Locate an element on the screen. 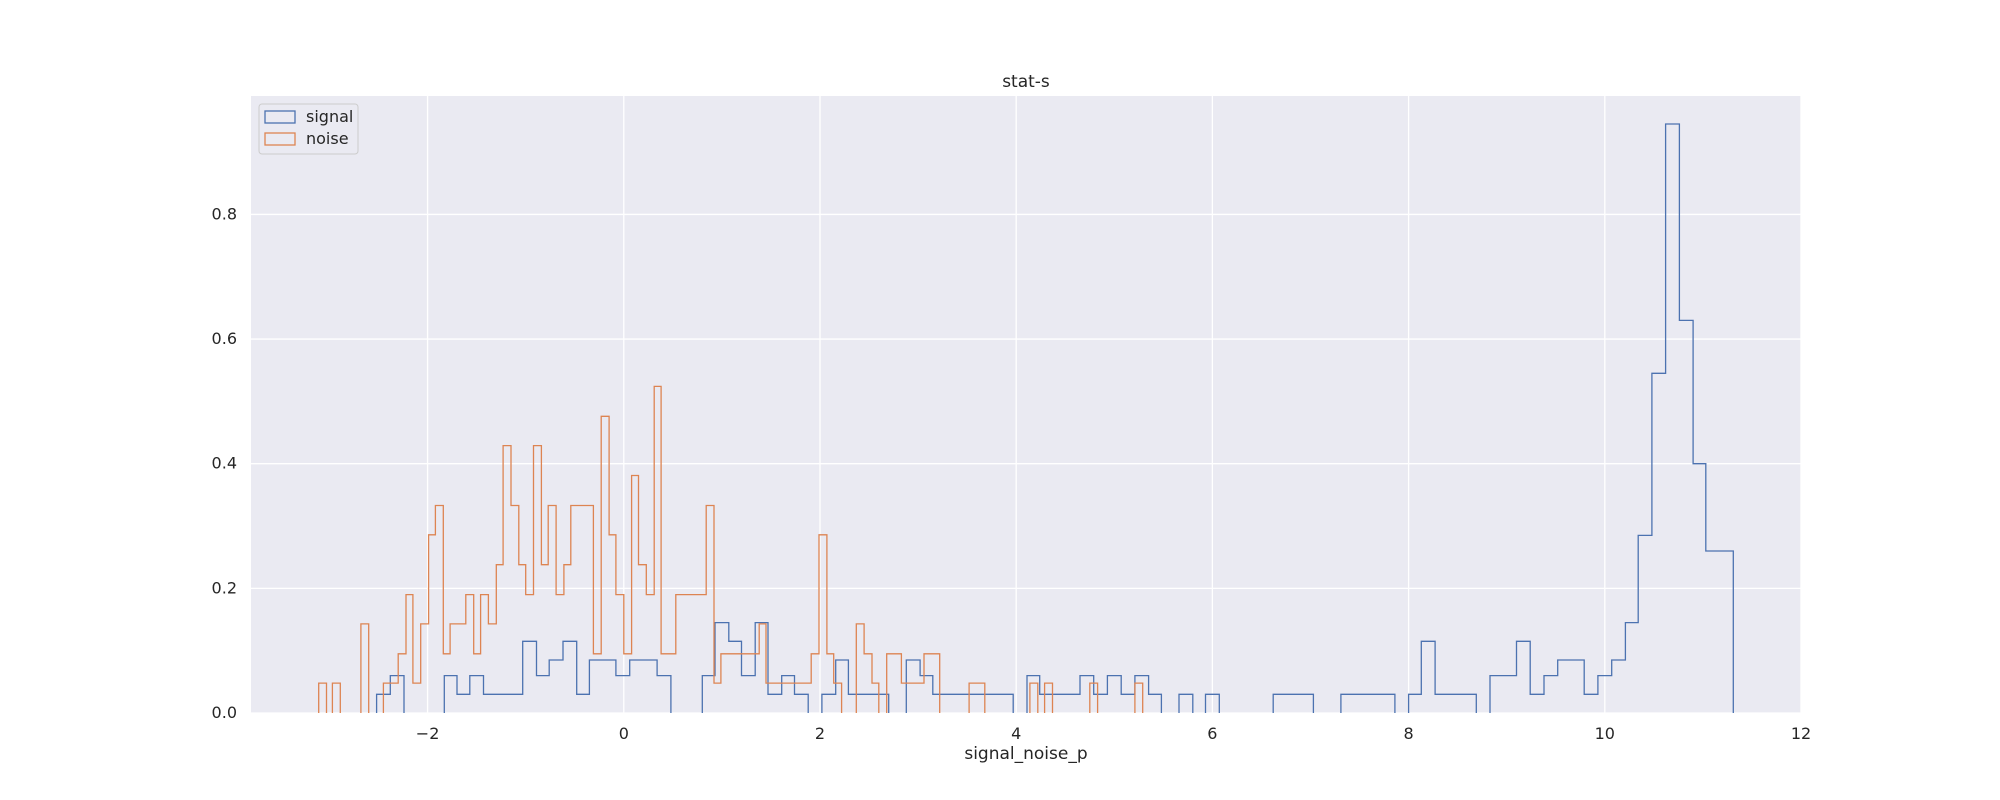 The image size is (2000, 800). y-tick-label: 0.2 is located at coordinates (224, 587).